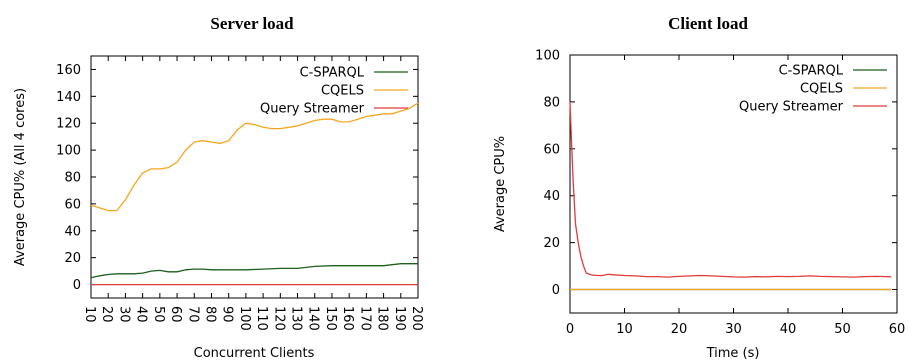  Describe the element at coordinates (209, 314) in the screenshot. I see `x-tick-label: 80` at that location.